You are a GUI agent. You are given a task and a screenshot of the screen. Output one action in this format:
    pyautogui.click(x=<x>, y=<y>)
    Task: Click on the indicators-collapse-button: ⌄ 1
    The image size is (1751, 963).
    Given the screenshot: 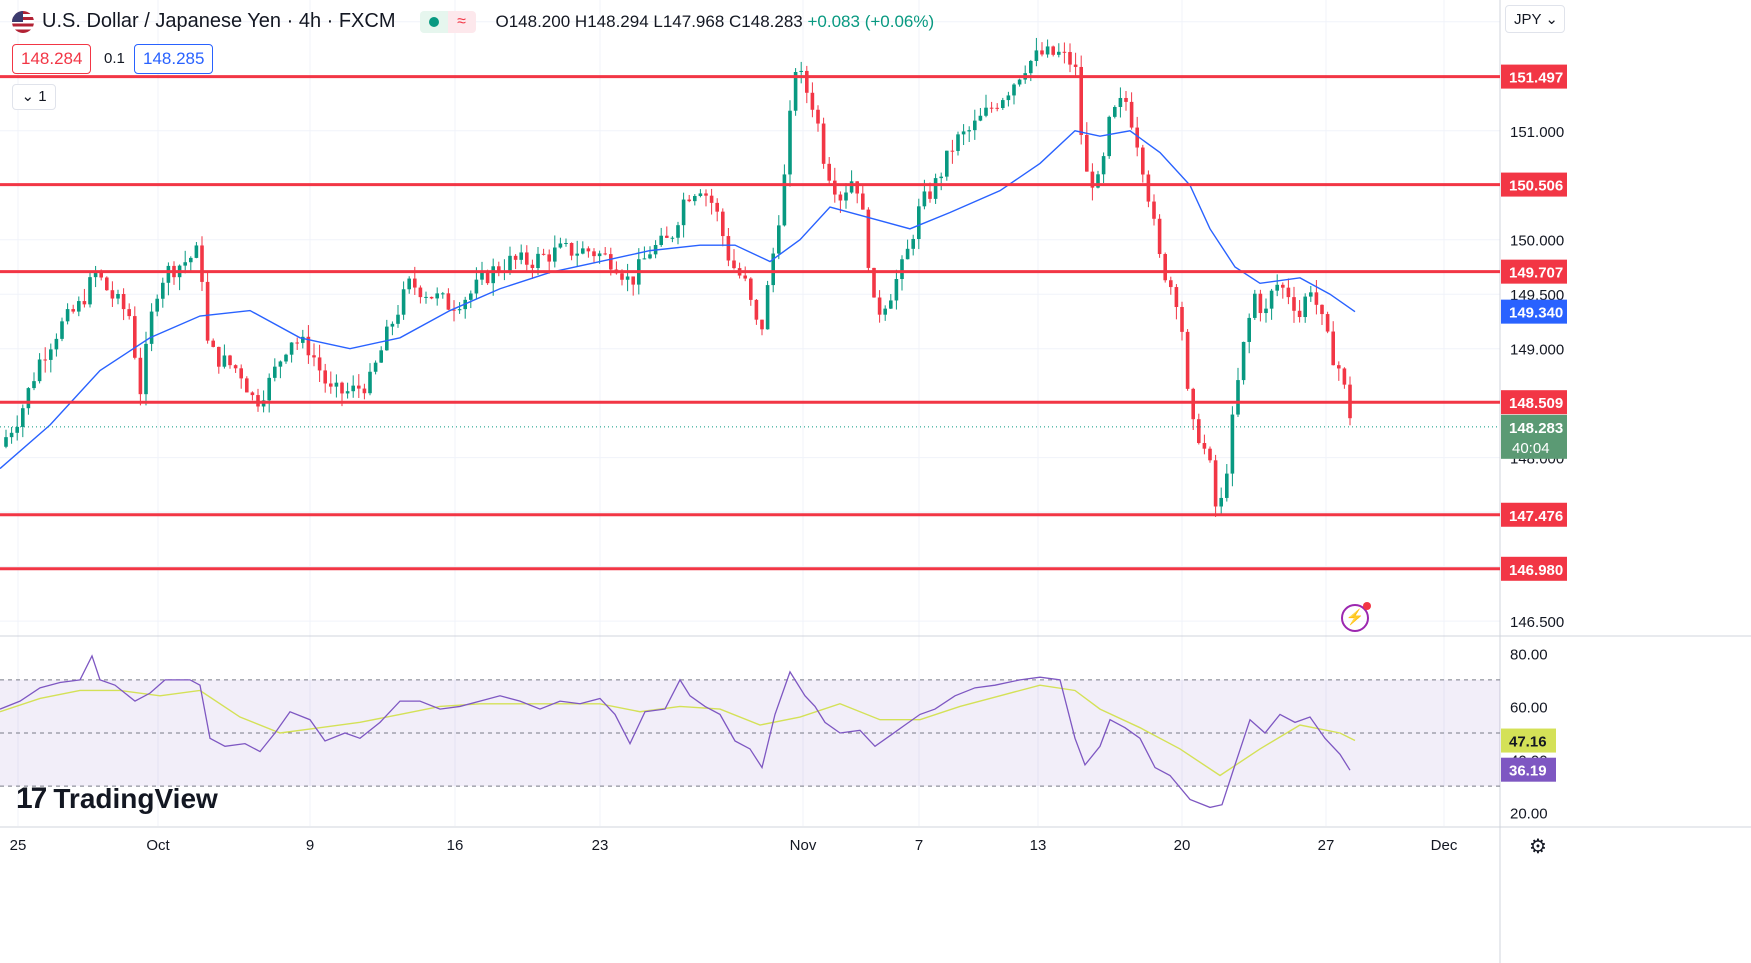 What is the action you would take?
    pyautogui.click(x=34, y=97)
    